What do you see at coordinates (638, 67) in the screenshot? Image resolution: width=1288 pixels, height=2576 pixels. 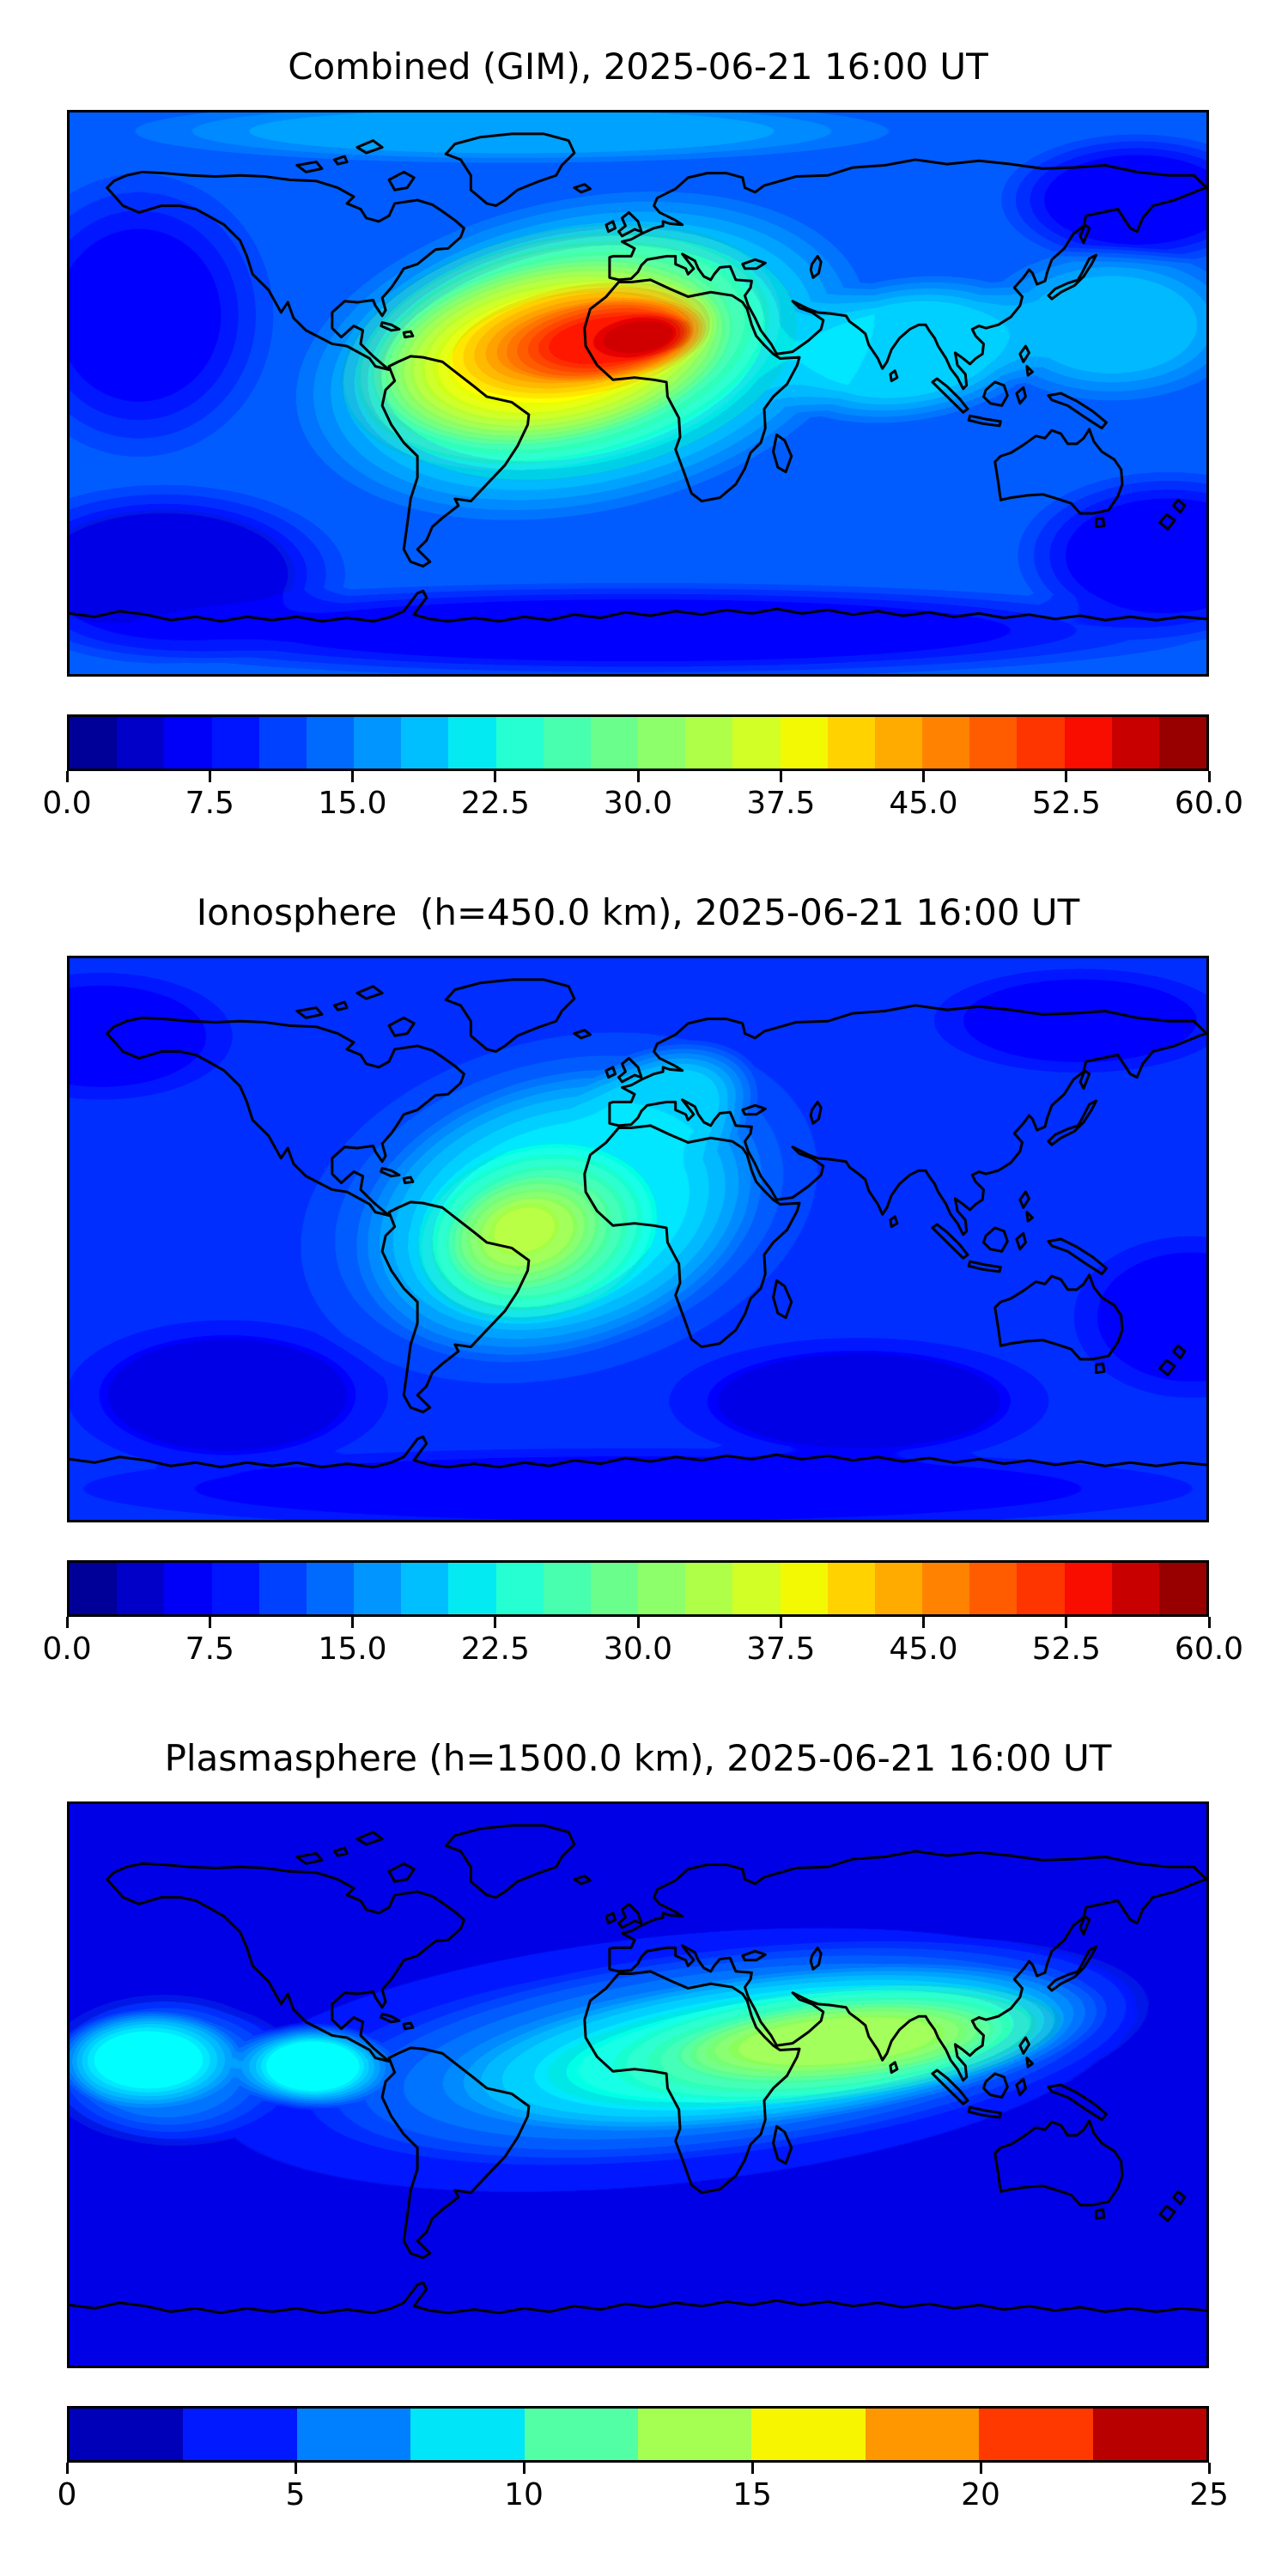 I see `chart-title-combined: Combined (GIM), 2025-06-21 16:00 UT` at bounding box center [638, 67].